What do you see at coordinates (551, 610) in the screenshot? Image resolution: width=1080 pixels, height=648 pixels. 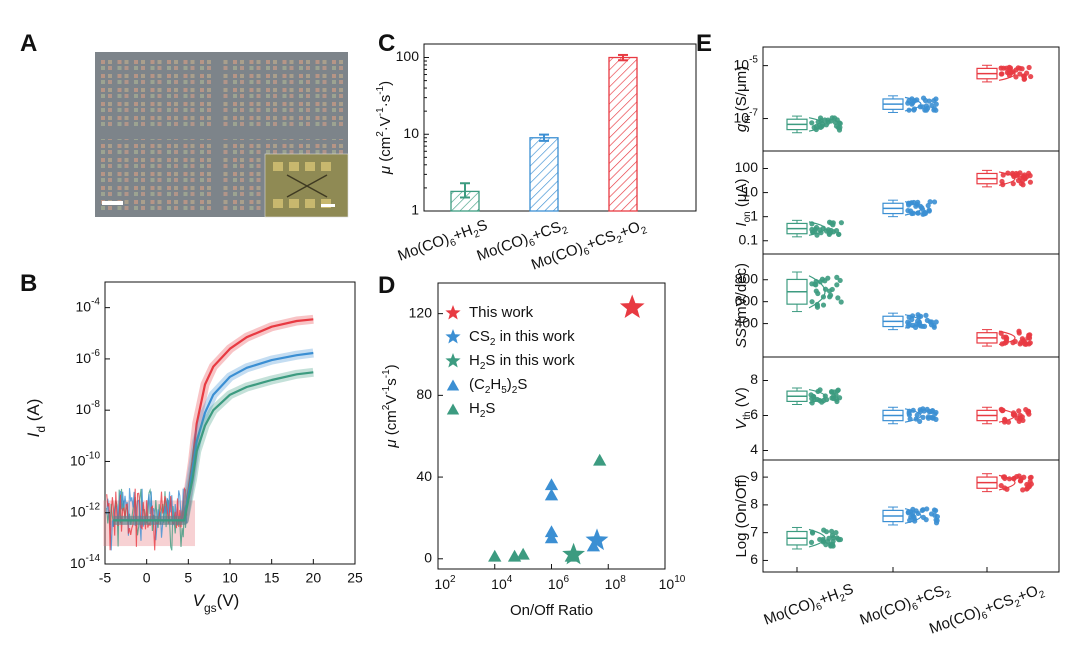 I see `x-axis-label: On/Off Ratio` at bounding box center [551, 610].